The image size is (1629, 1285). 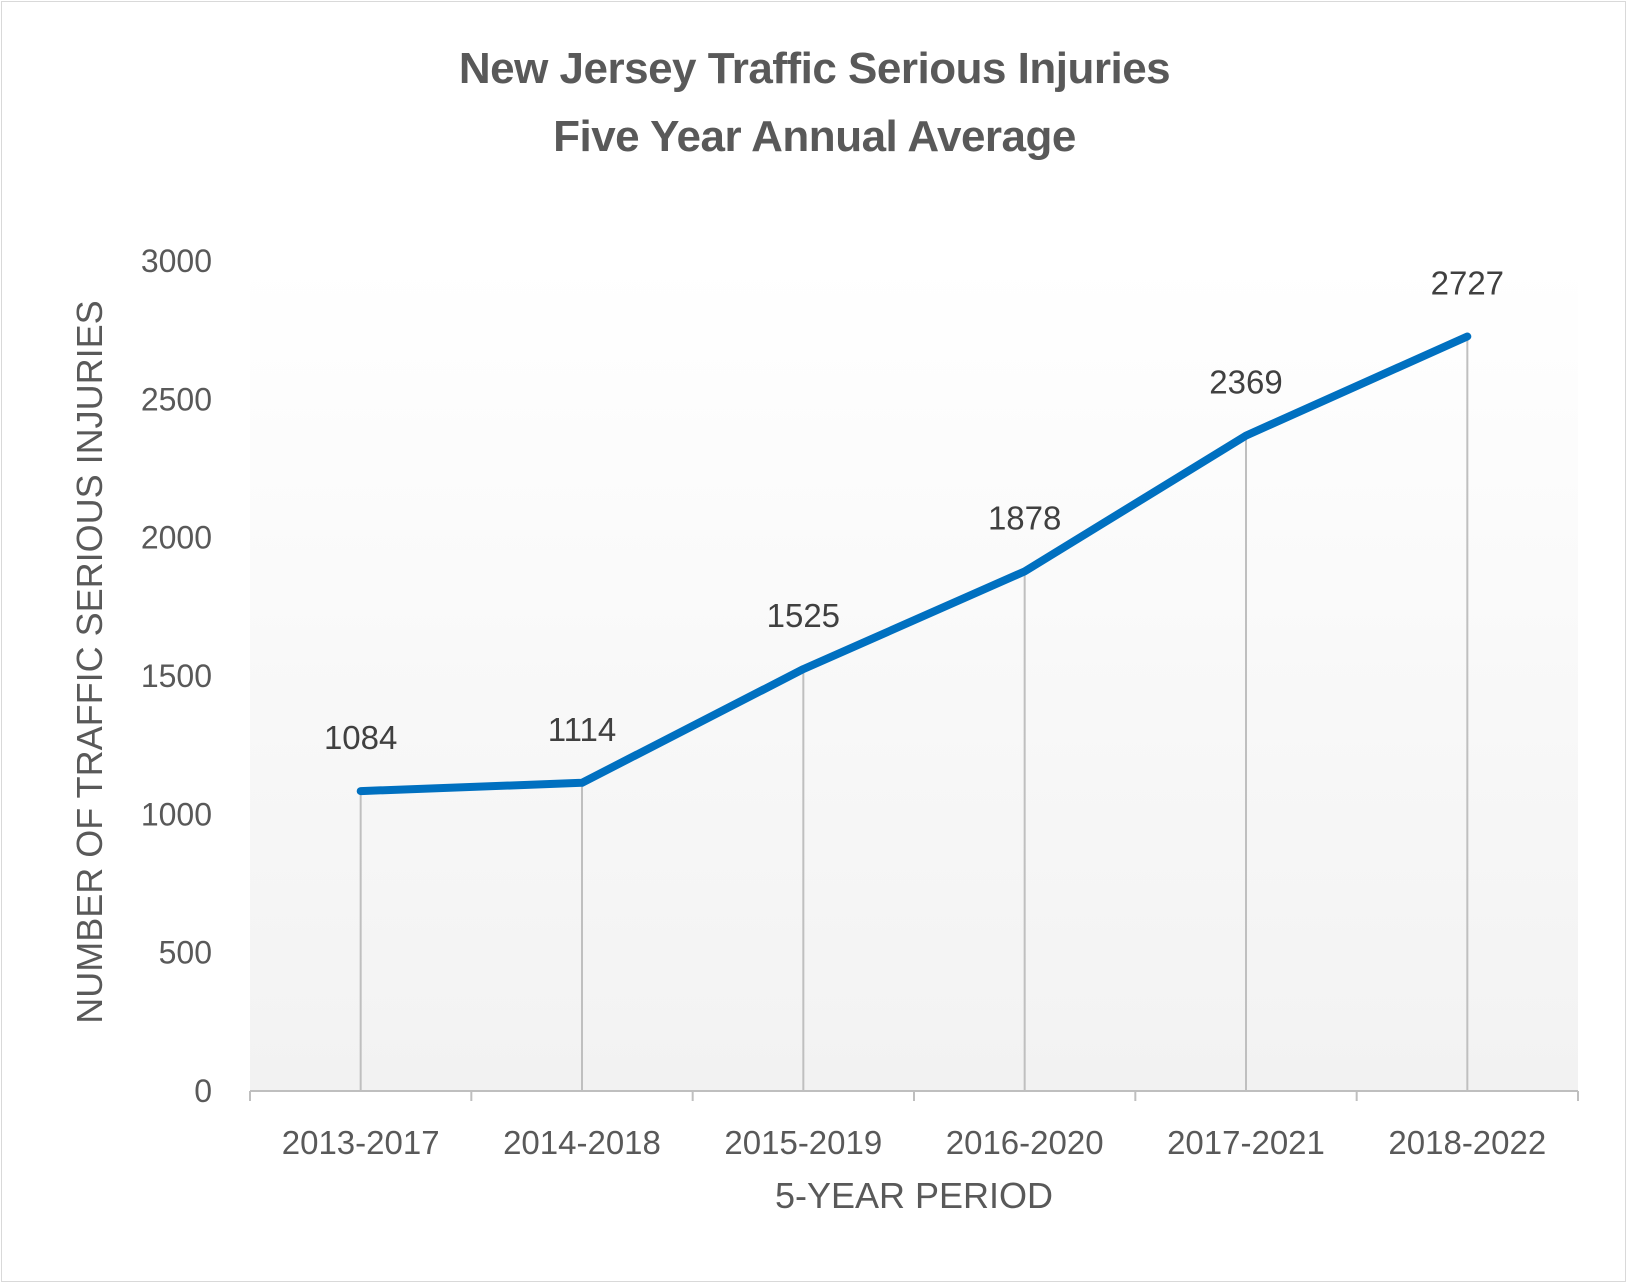 I want to click on x-tick-label: 2013-2017, so click(x=361, y=1142).